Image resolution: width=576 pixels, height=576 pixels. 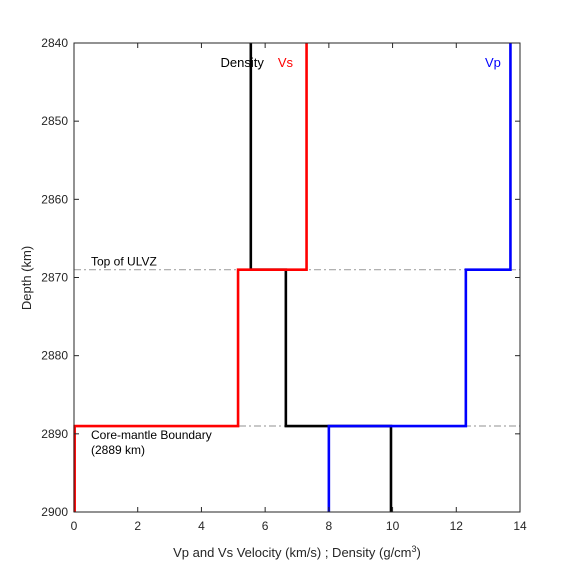 What do you see at coordinates (361, 62) in the screenshot?
I see `series-labels: Density Vs Vp` at bounding box center [361, 62].